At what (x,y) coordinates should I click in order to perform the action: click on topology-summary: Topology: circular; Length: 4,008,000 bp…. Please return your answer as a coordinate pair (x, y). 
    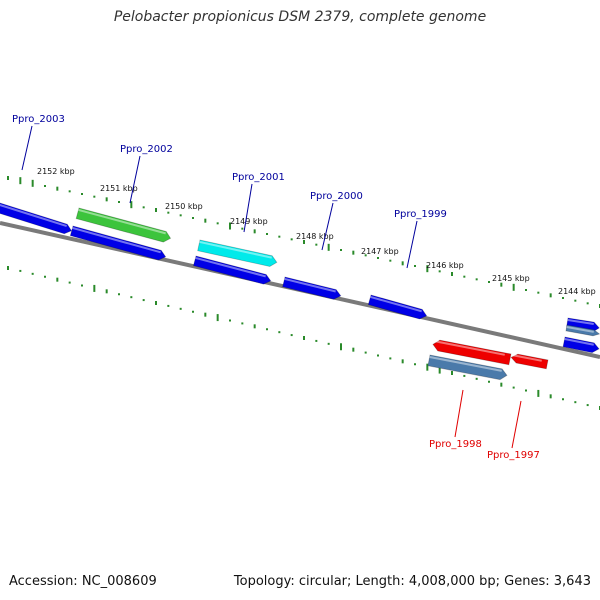
    Looking at the image, I should click on (412, 581).